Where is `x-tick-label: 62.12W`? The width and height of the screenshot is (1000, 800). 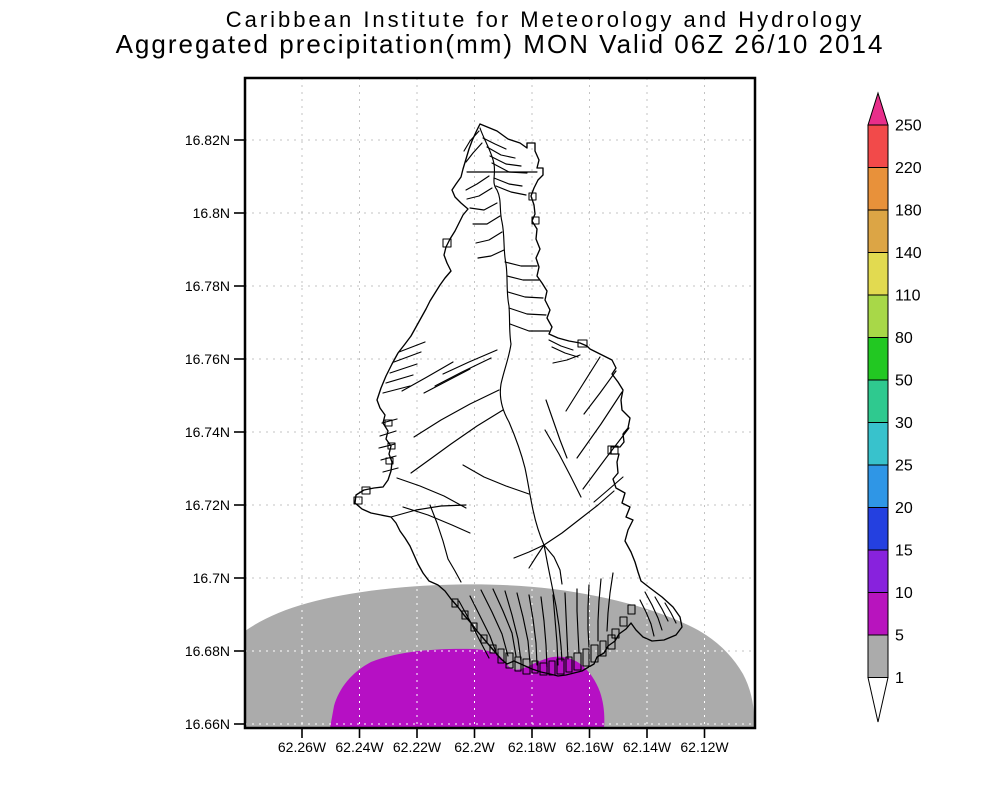
x-tick-label: 62.12W is located at coordinates (704, 747).